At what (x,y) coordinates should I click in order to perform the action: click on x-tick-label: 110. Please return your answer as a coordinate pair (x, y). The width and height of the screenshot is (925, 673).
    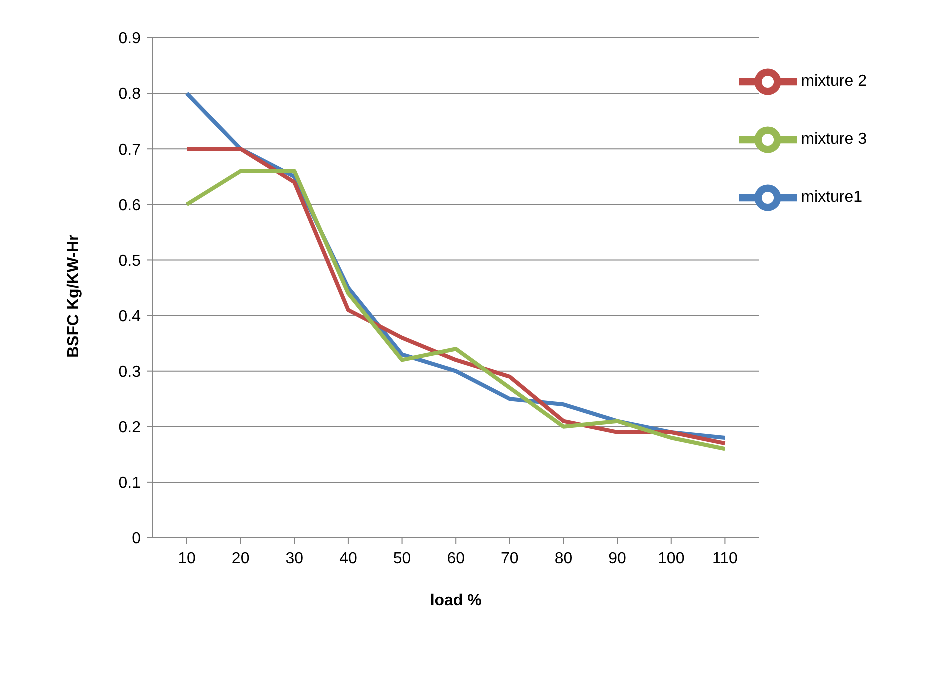
    Looking at the image, I should click on (725, 559).